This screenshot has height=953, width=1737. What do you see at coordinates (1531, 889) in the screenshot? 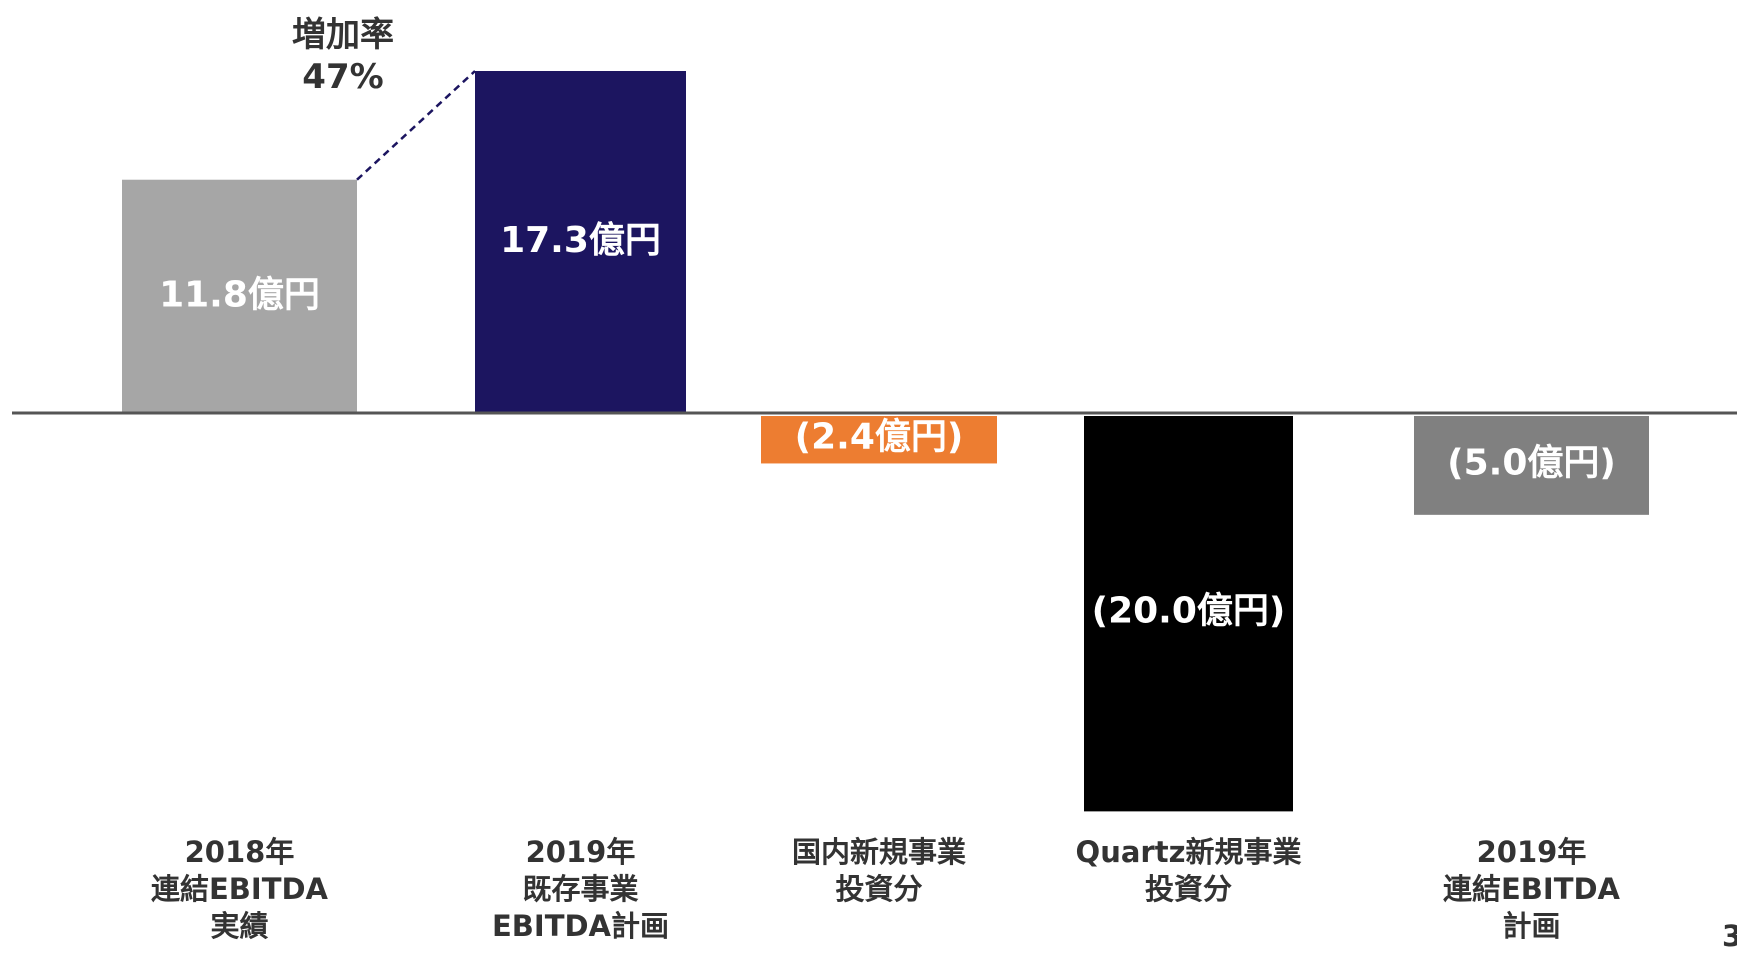
I see `category-label: 2019年 連結EBITDA 計画` at bounding box center [1531, 889].